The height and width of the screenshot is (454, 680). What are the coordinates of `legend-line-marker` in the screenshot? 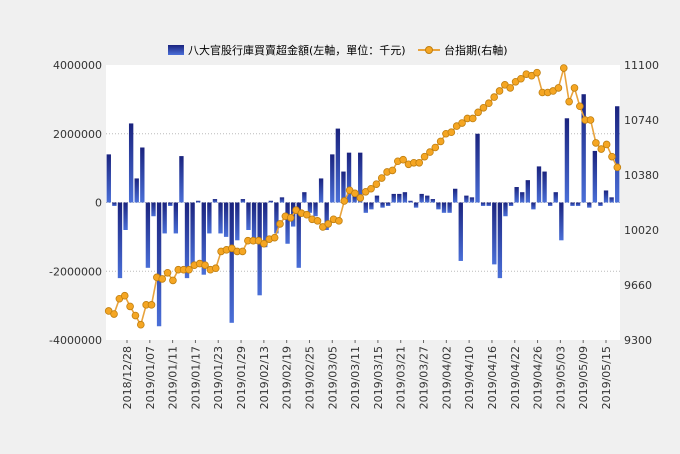 It's located at (429, 50).